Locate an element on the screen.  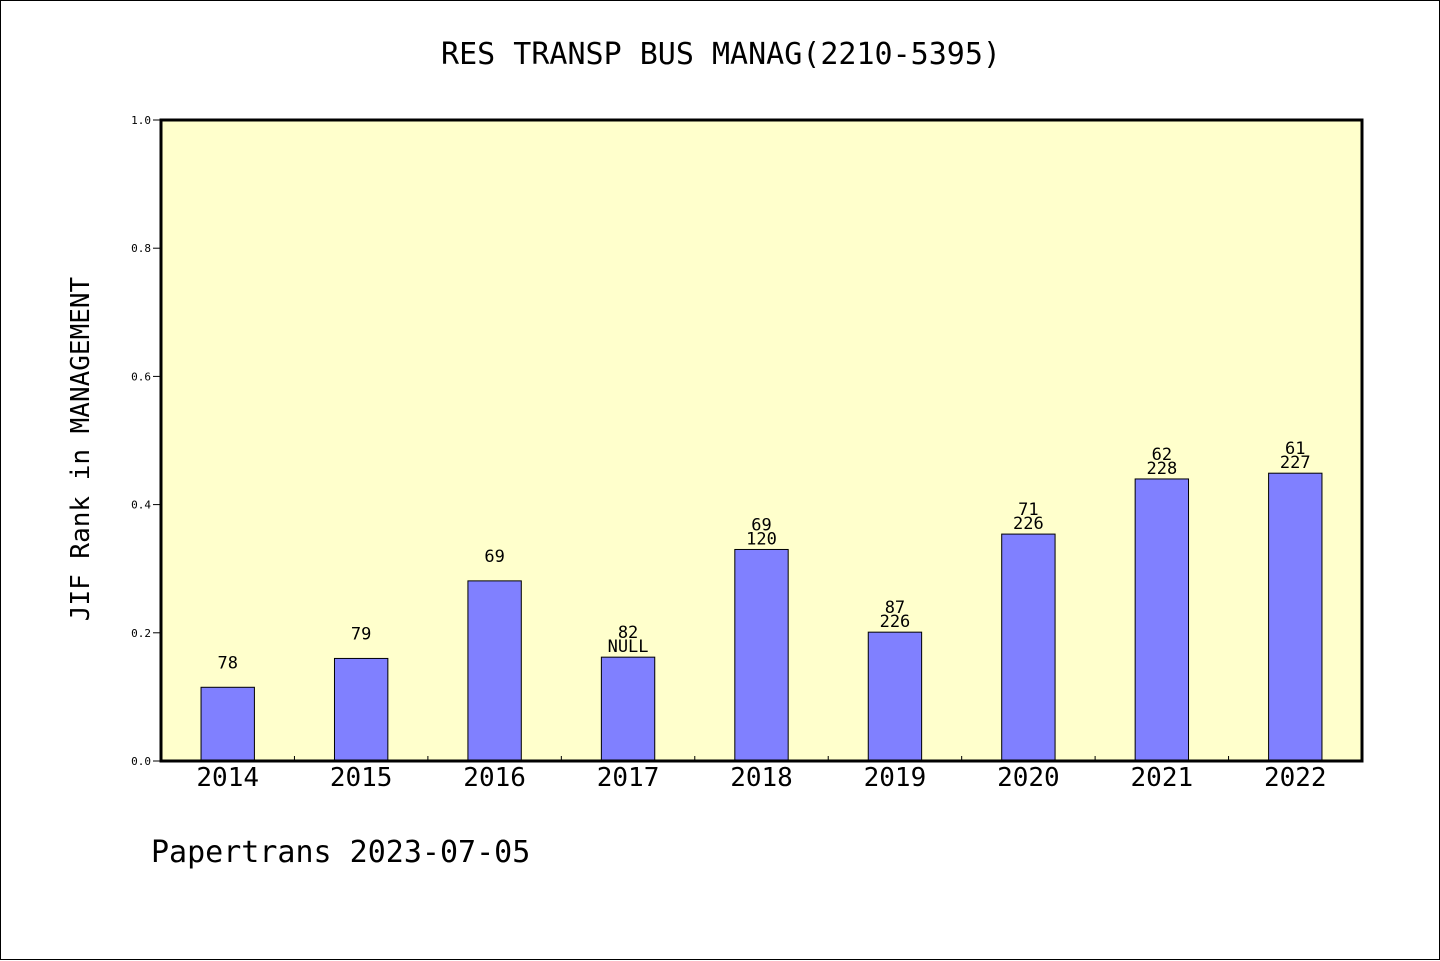
bar-2021 is located at coordinates (1162, 620).